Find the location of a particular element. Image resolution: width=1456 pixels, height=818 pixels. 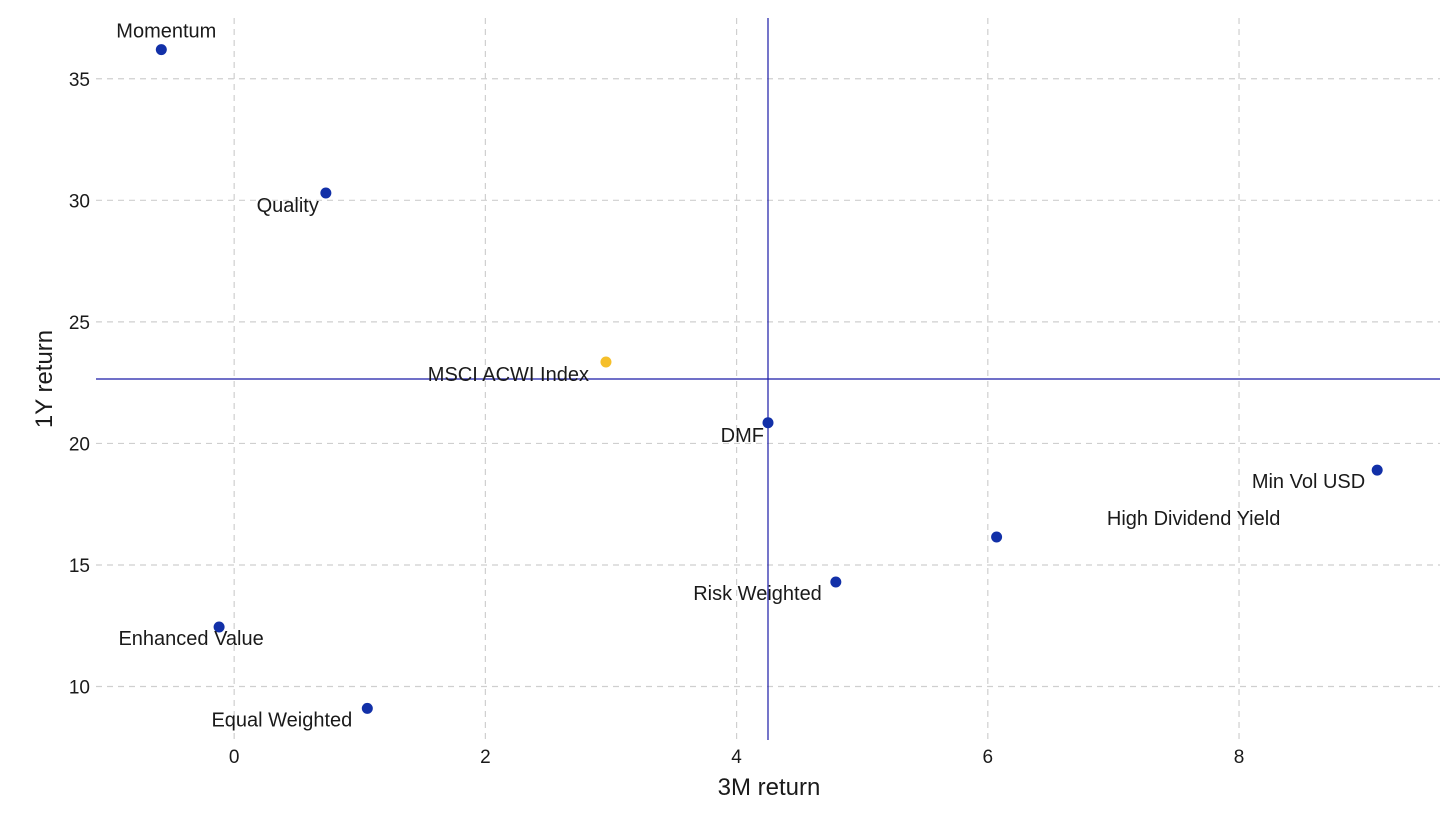

point-label: Quality is located at coordinates (288, 206).